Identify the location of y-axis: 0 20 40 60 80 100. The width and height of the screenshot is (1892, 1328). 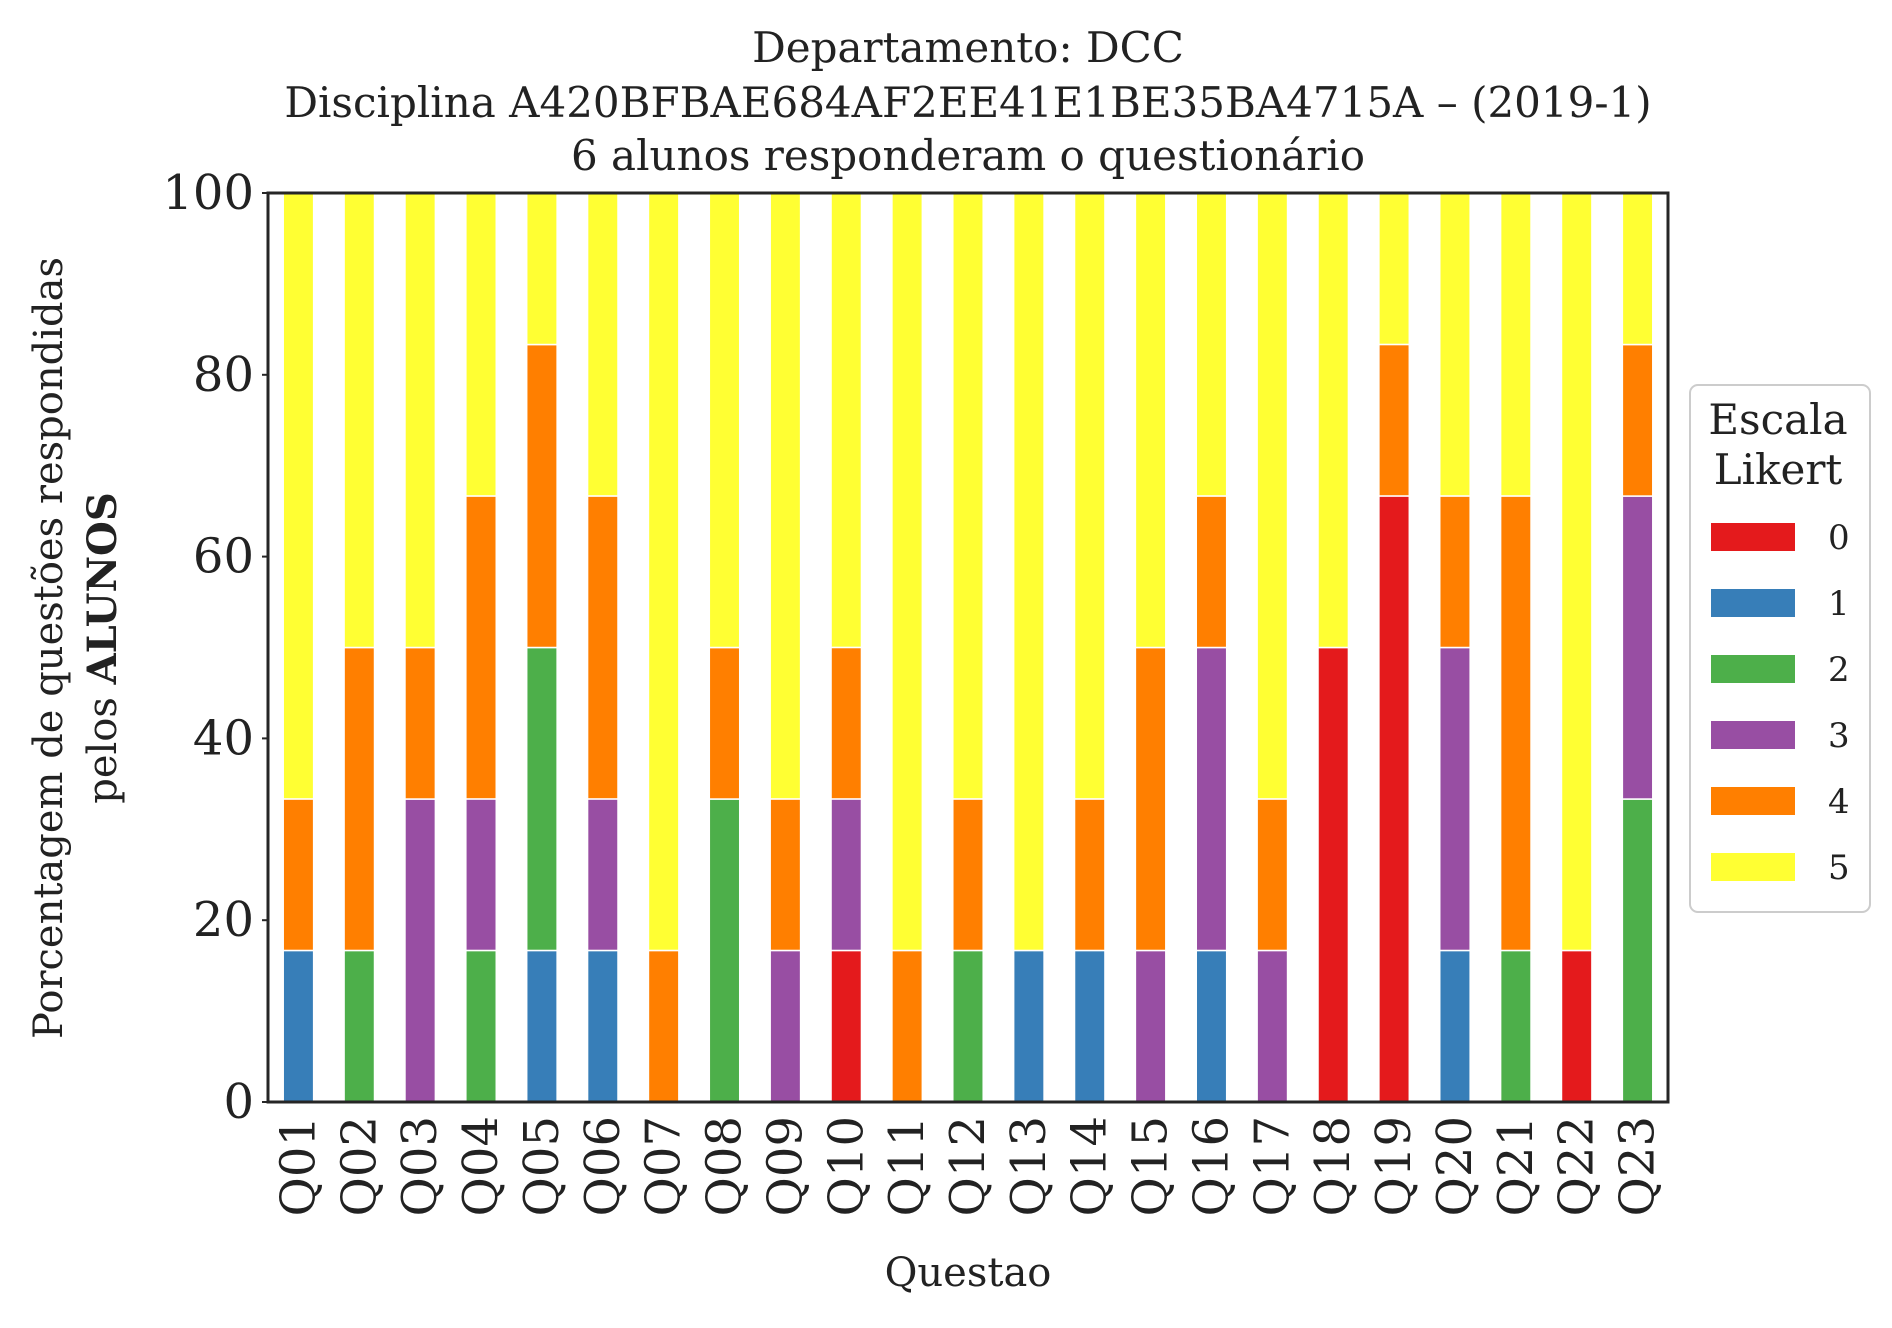
(215, 647).